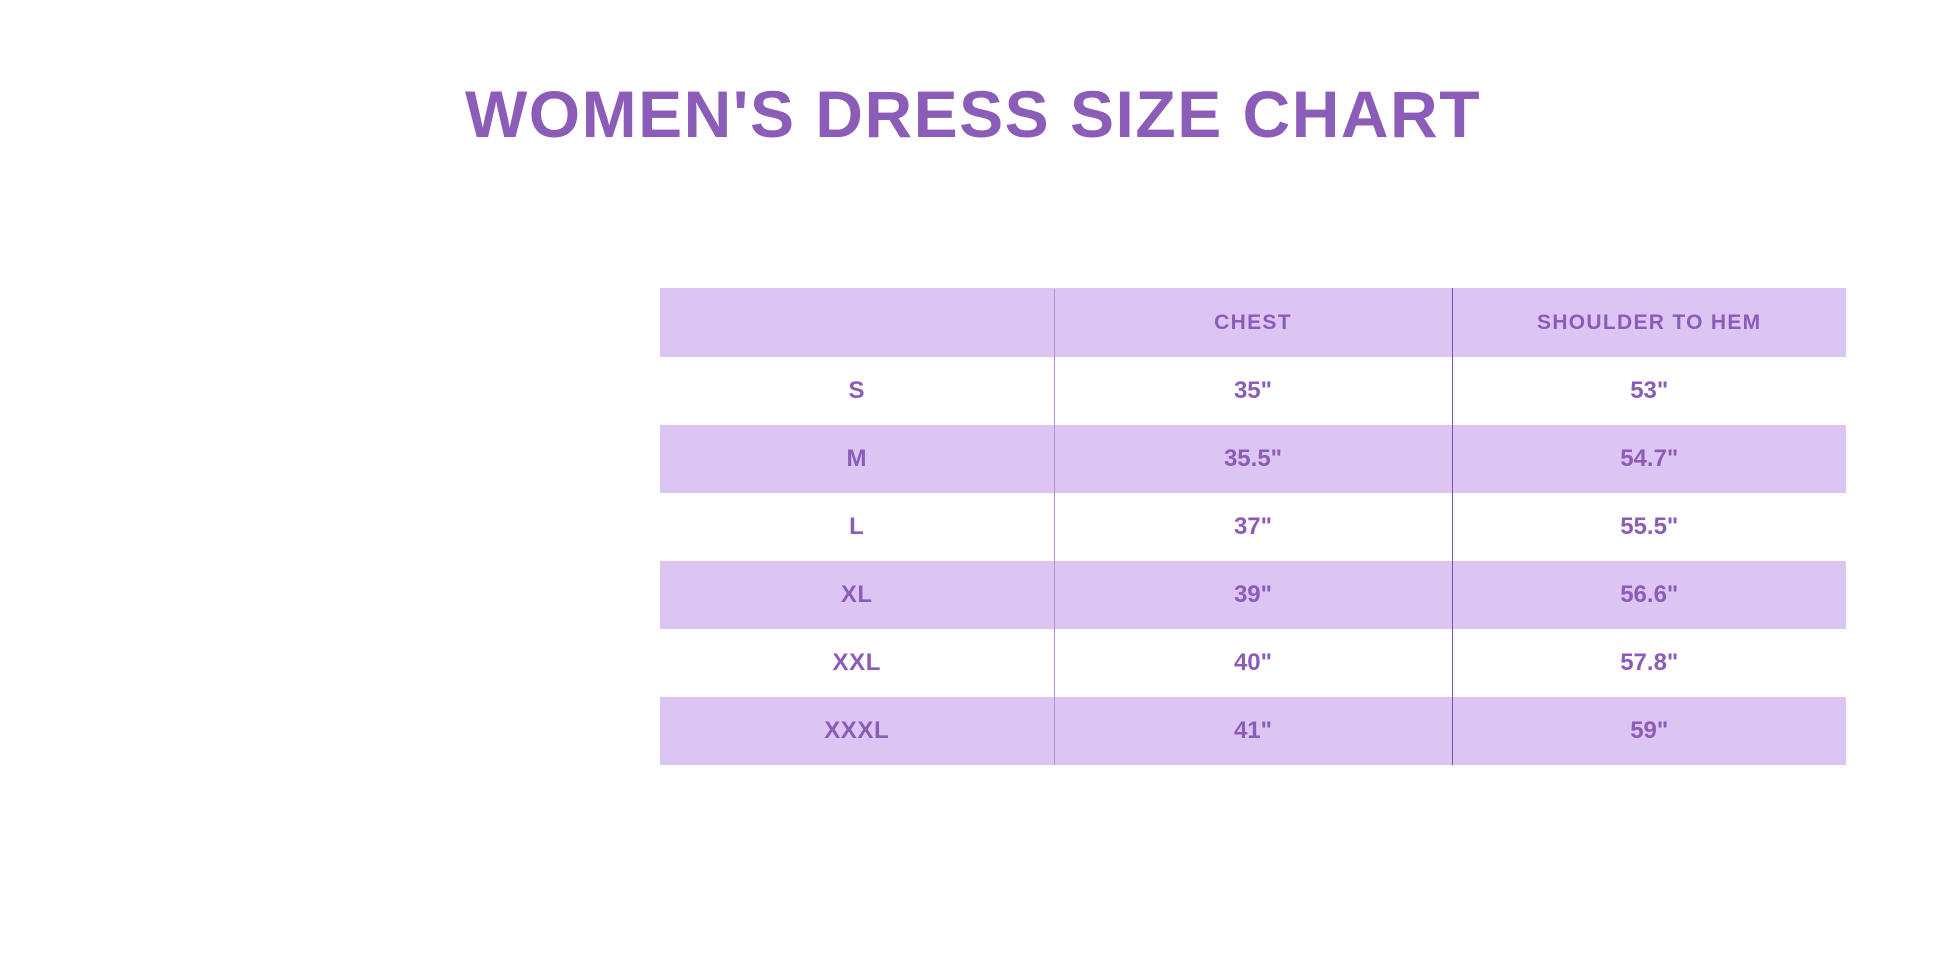 This screenshot has height=973, width=1946. What do you see at coordinates (1649, 594) in the screenshot?
I see `cell-shoulder-to-hem: 56.6"` at bounding box center [1649, 594].